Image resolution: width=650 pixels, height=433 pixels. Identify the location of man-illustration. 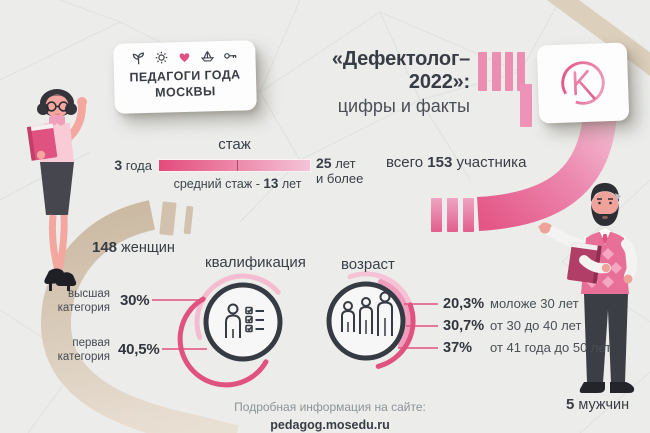
(588, 288).